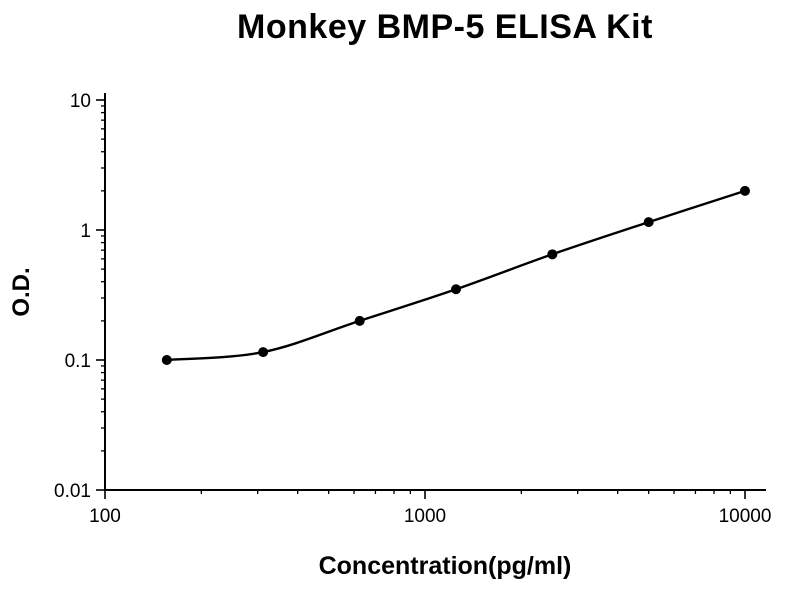 Image resolution: width=800 pixels, height=600 pixels. I want to click on y-axis-label: O.D., so click(21, 292).